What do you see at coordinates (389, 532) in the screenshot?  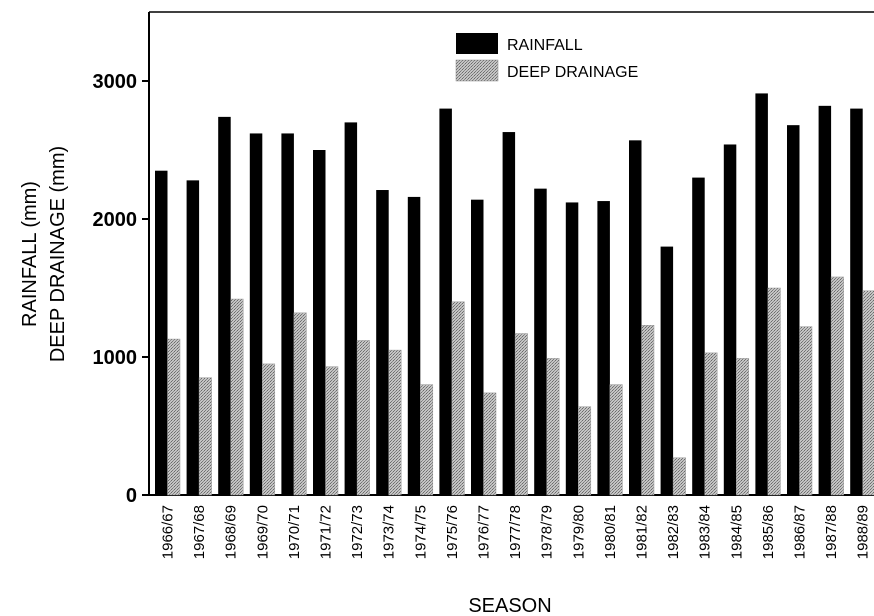 I see `x-tick-label: 1973/74` at bounding box center [389, 532].